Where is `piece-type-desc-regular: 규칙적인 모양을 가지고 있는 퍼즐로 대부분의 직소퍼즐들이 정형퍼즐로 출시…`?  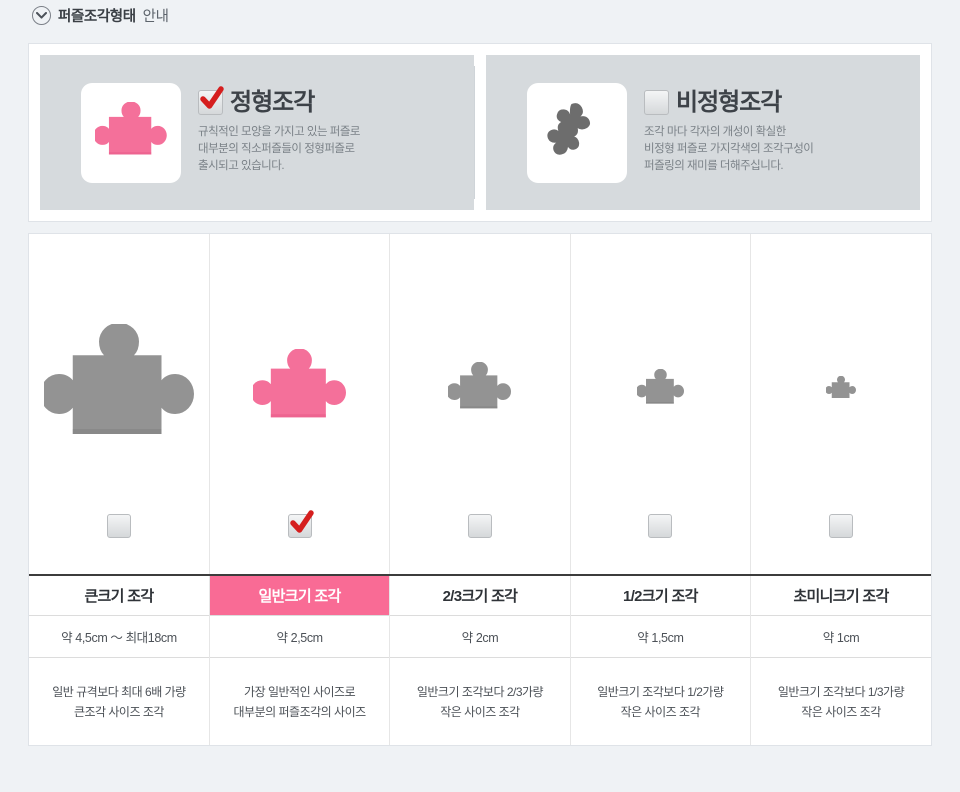
piece-type-desc-regular: 규칙적인 모양을 가지고 있는 퍼즐로 대부분의 직소퍼즐들이 정형퍼즐로 출시… is located at coordinates (279, 149).